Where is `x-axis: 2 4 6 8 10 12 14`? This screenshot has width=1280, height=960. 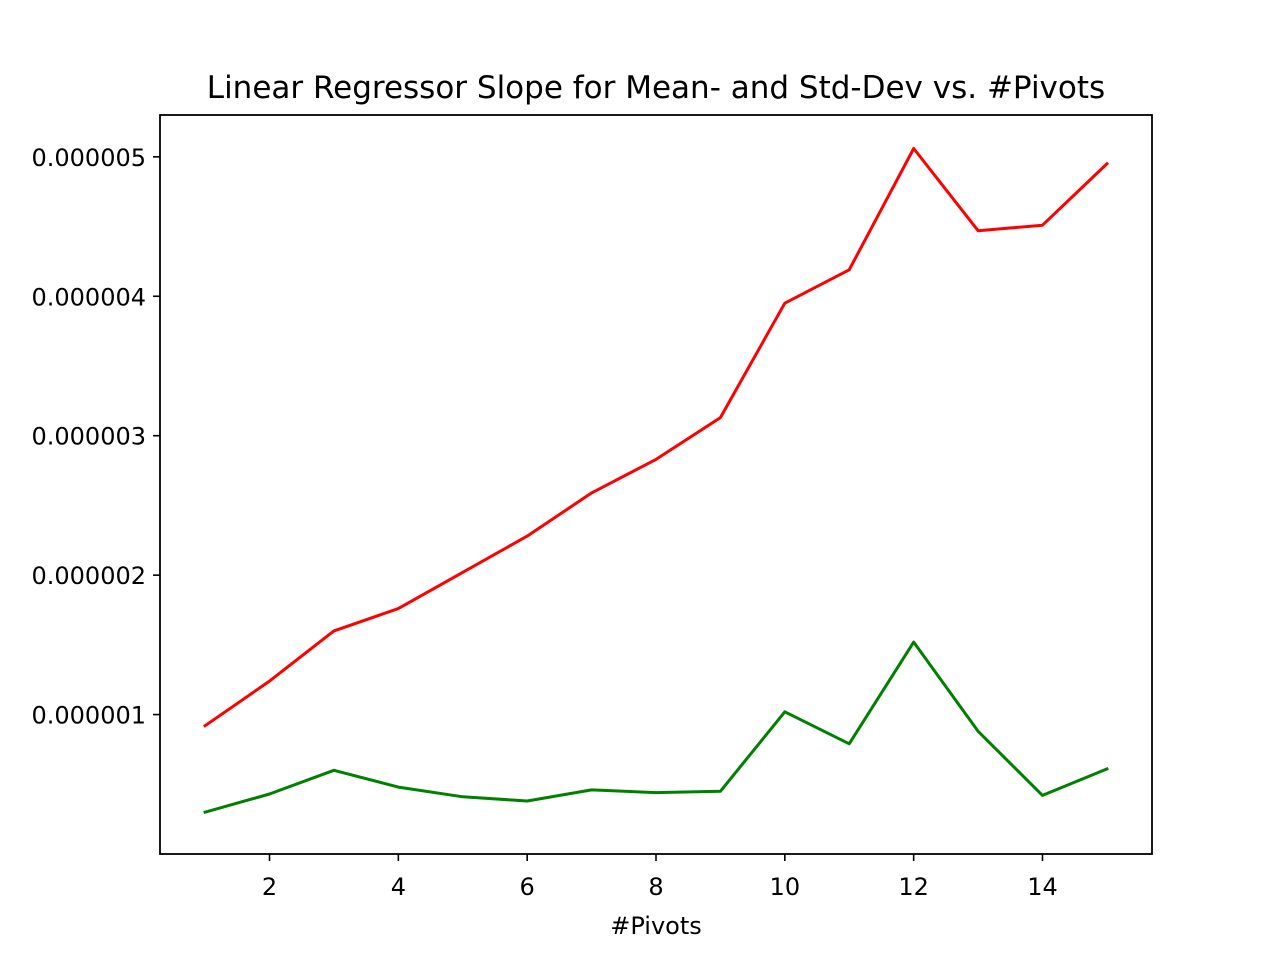 x-axis: 2 4 6 8 10 12 14 is located at coordinates (660, 877).